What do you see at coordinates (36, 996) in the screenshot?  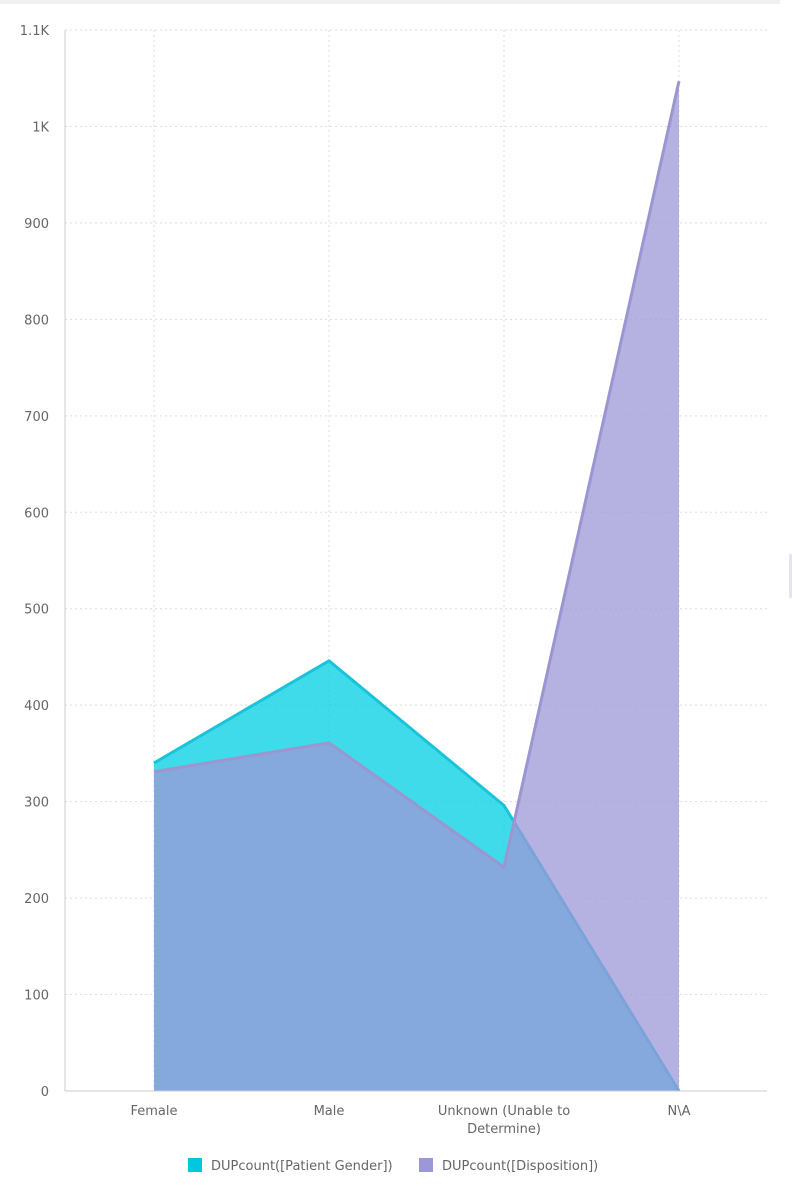 I see `y-tick-label: 100` at bounding box center [36, 996].